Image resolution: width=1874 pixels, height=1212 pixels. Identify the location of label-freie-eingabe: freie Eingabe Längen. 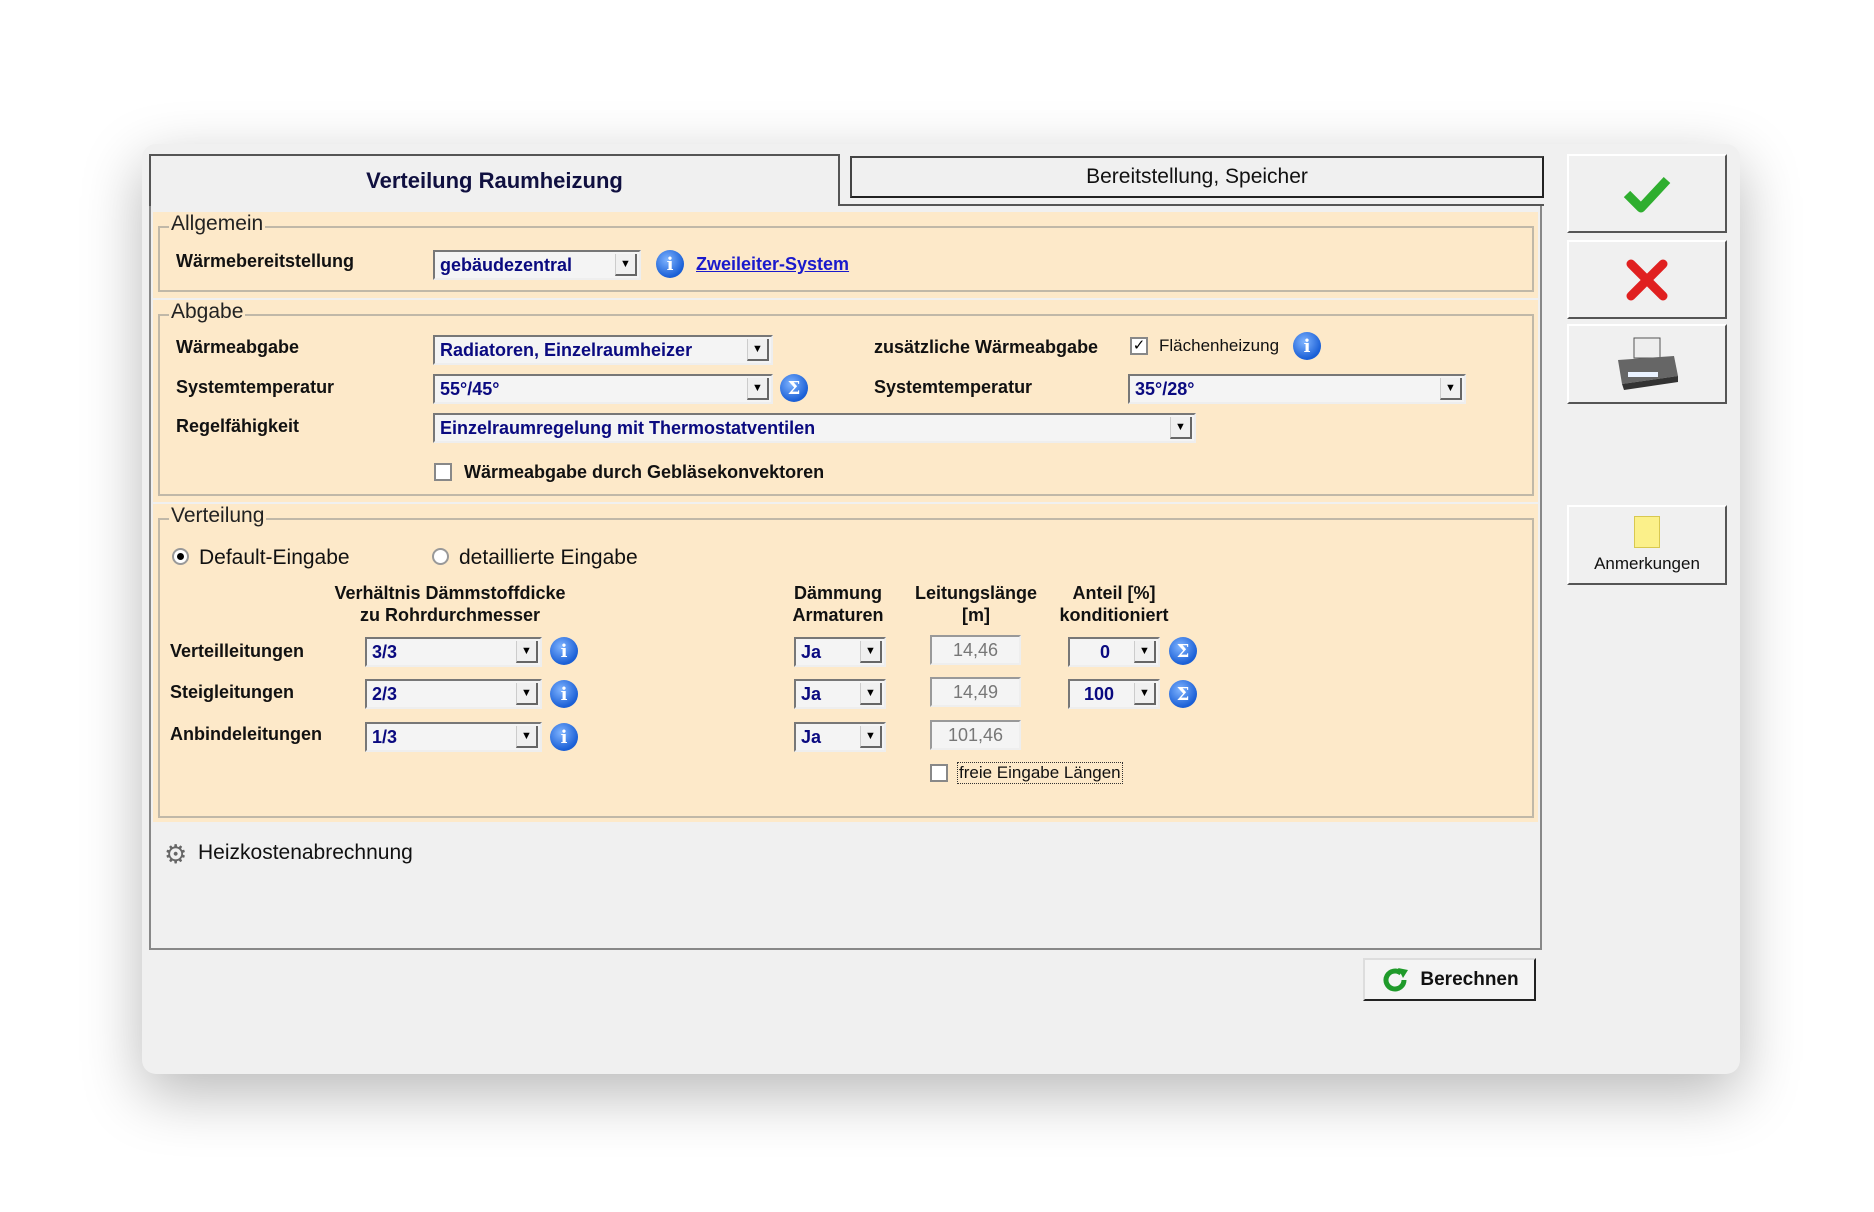
(1040, 773).